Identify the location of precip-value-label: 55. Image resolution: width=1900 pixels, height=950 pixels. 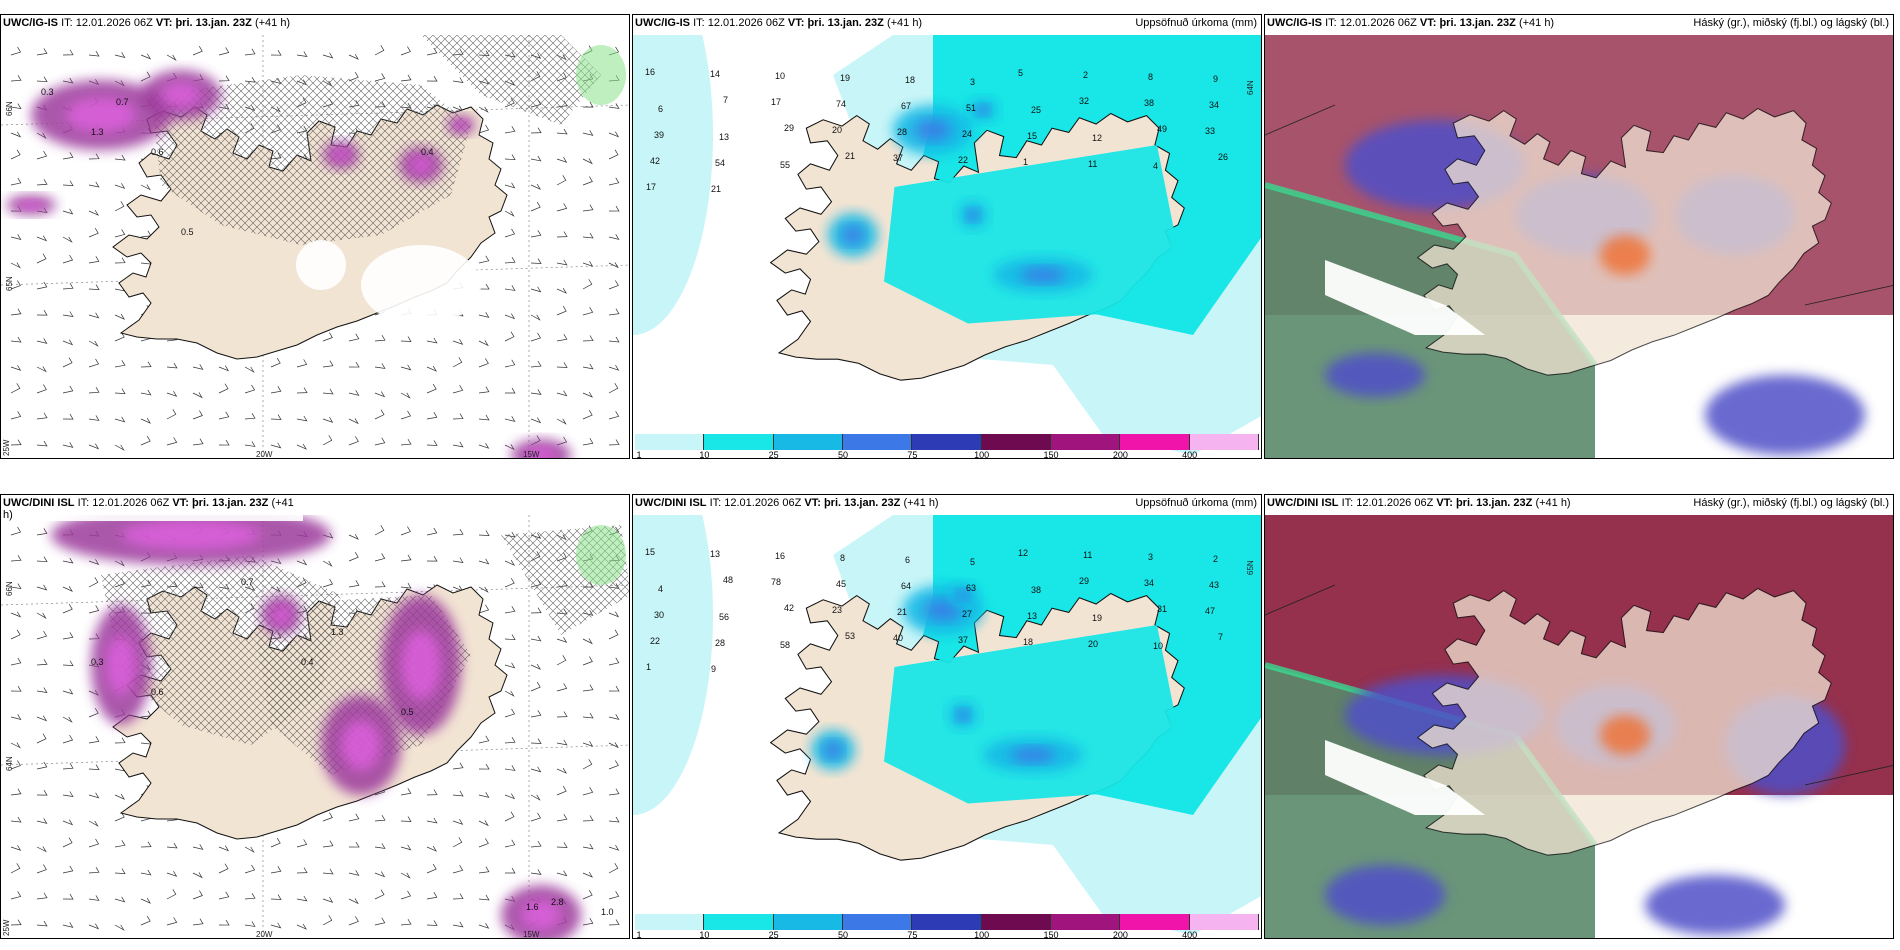
(785, 165).